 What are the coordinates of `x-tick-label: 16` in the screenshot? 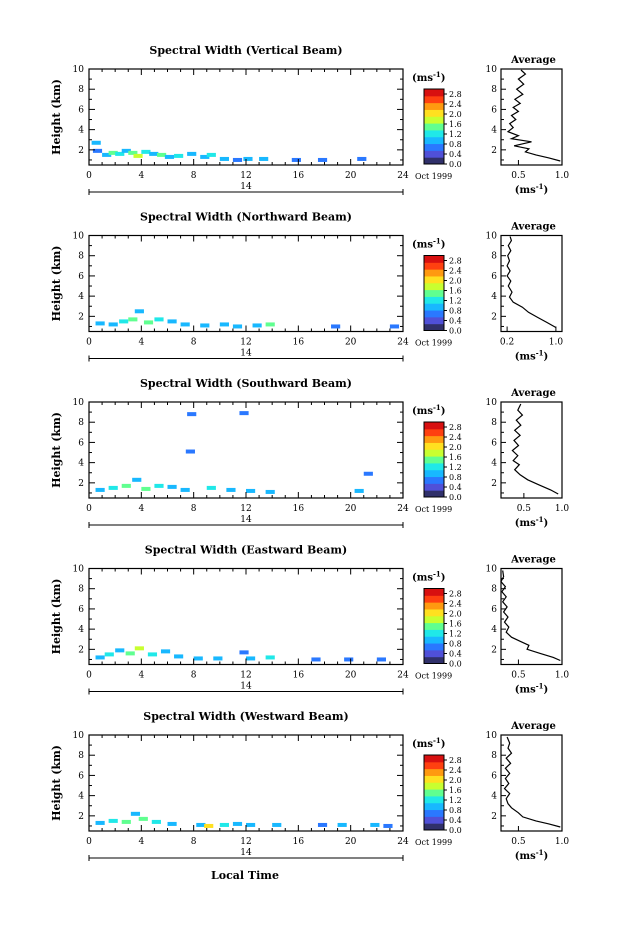 It's located at (299, 842).